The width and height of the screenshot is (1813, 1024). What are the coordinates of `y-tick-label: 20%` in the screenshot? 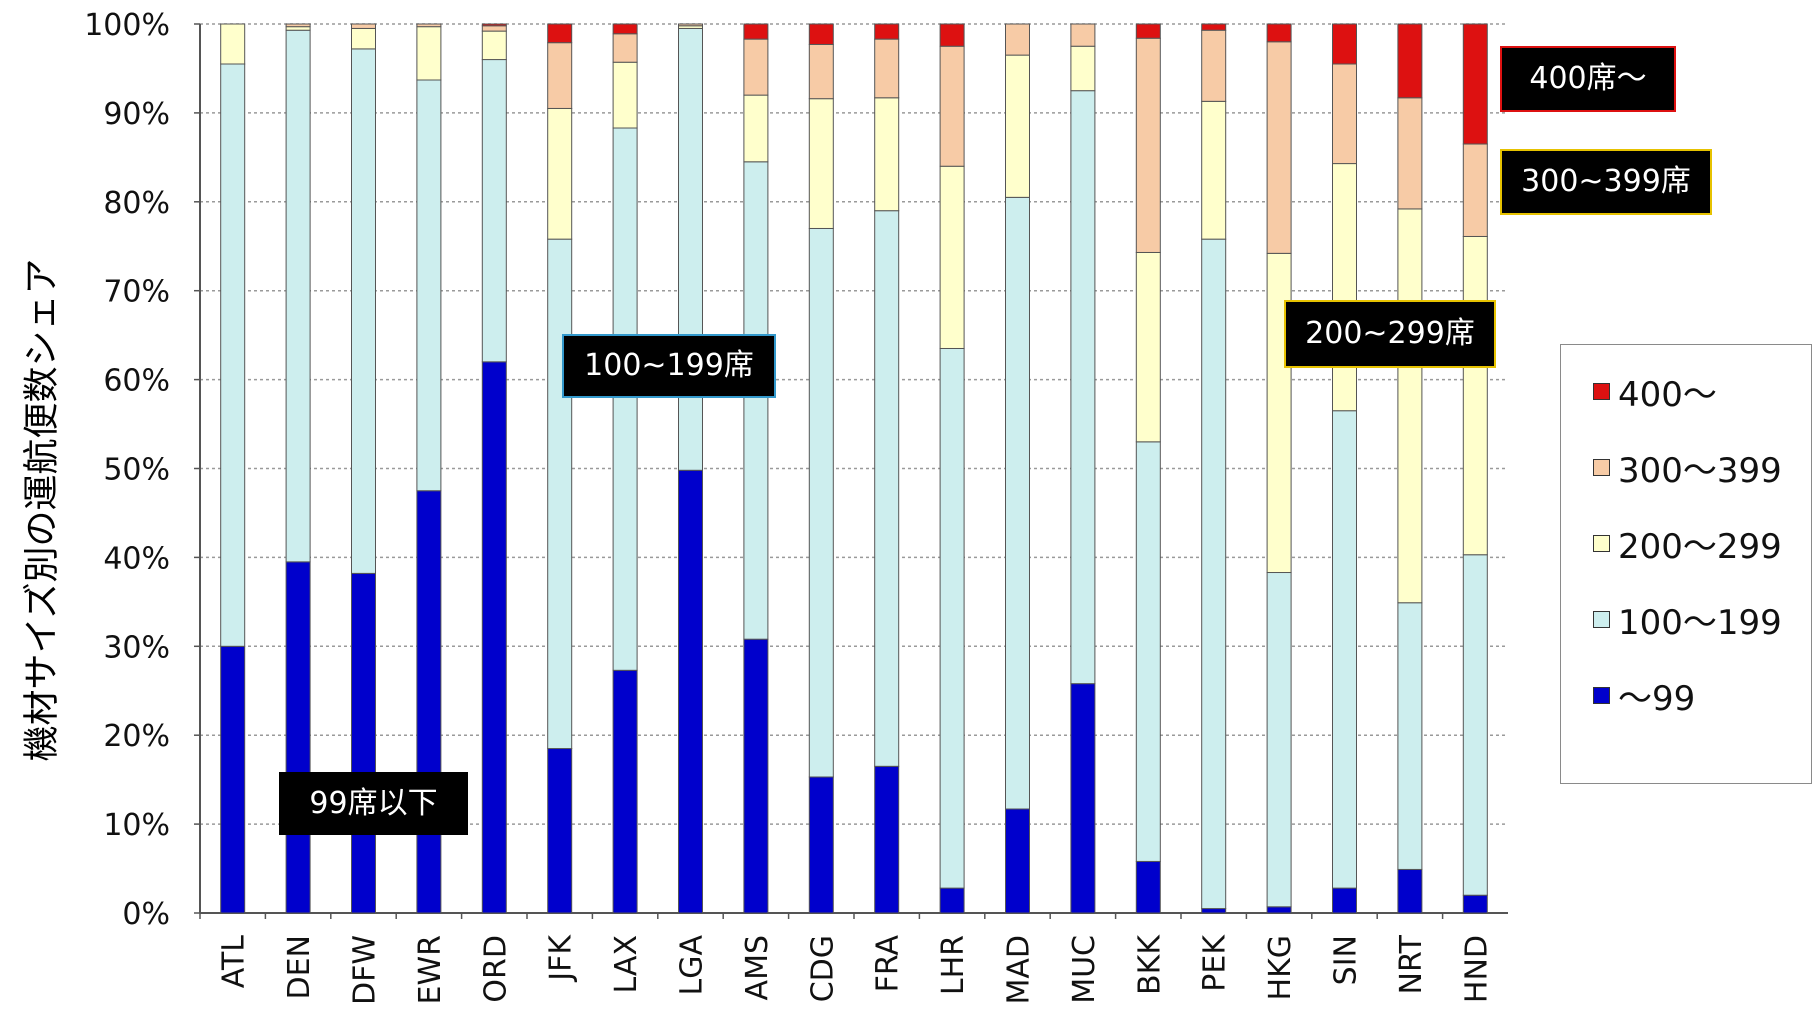 It's located at (136, 736).